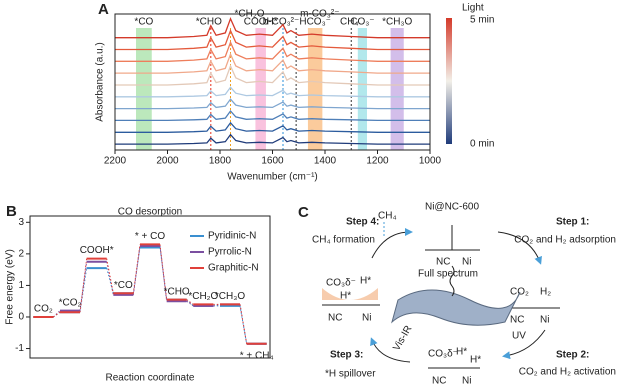 The image size is (620, 389). Describe the element at coordinates (341, 283) in the screenshot. I see `site-label: CO₃δ⁻` at that location.